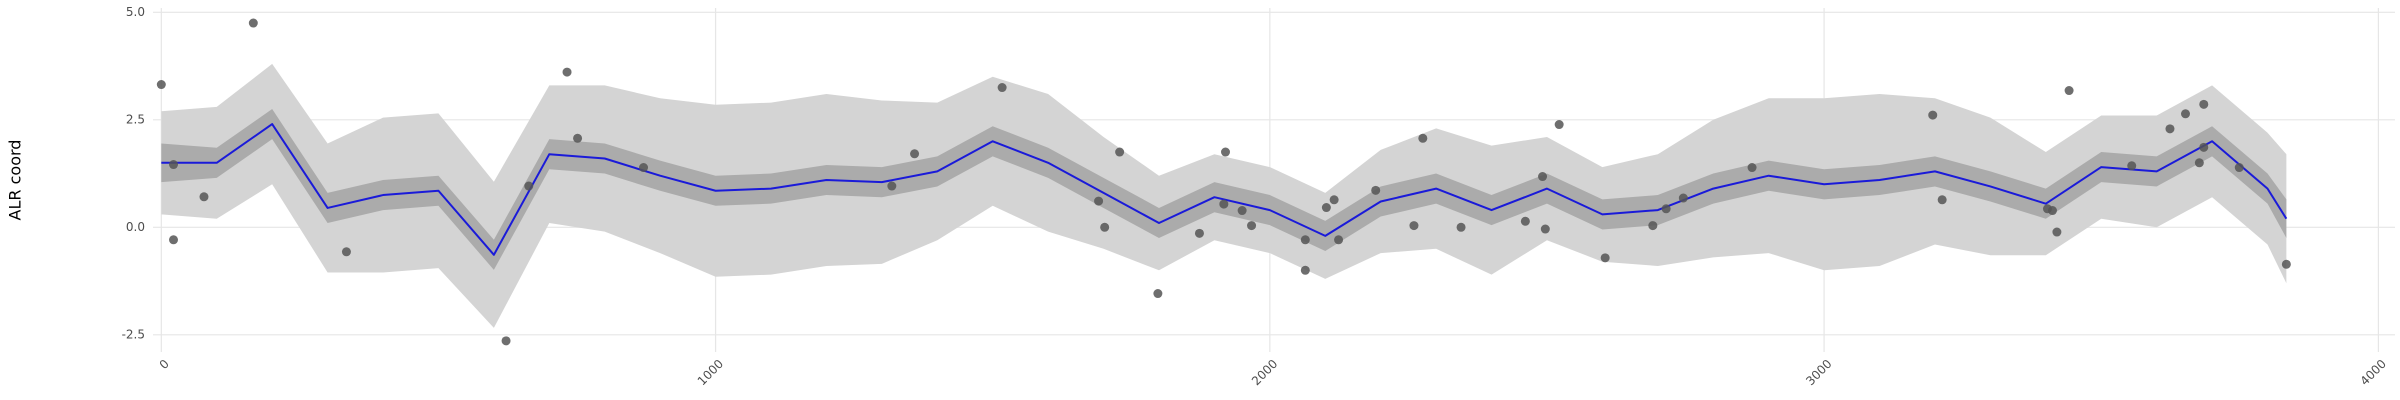 The height and width of the screenshot is (400, 2400). What do you see at coordinates (15, 180) in the screenshot?
I see `y-axis-label: ALR coord` at bounding box center [15, 180].